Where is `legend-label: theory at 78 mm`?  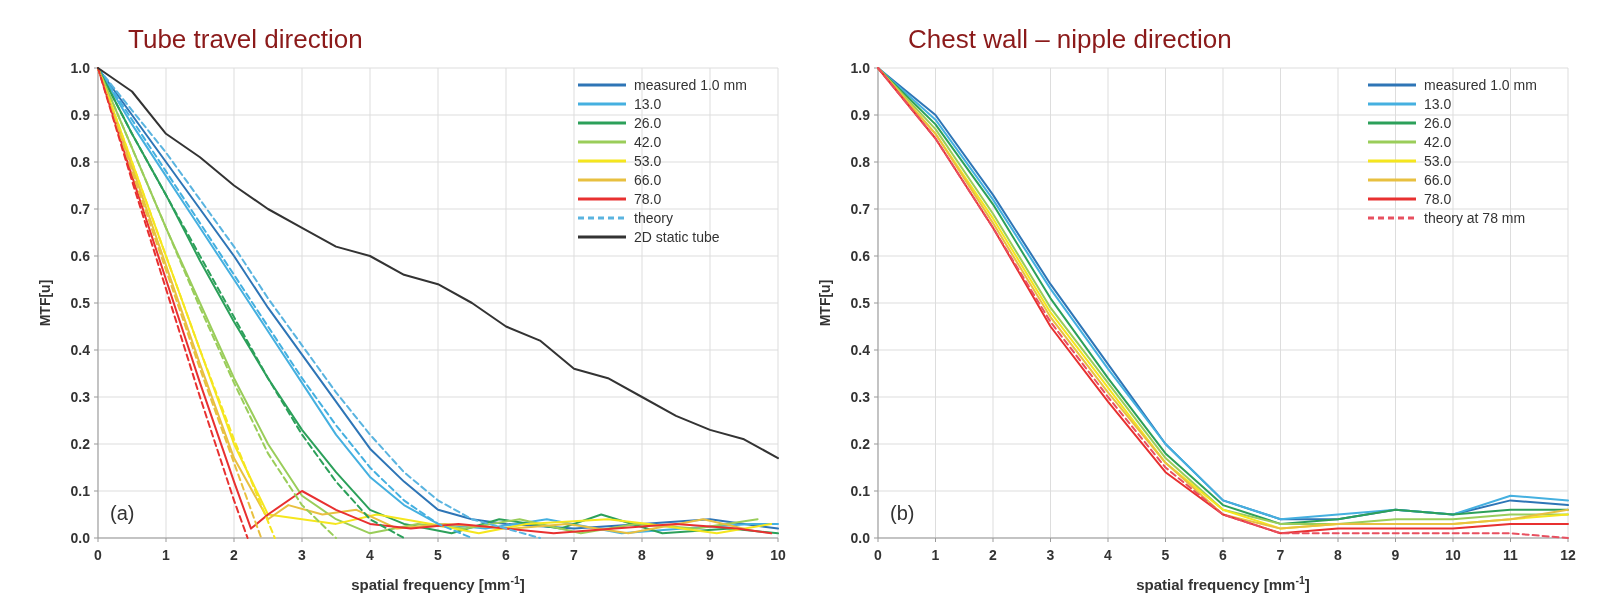
legend-label: theory at 78 mm is located at coordinates (1475, 218).